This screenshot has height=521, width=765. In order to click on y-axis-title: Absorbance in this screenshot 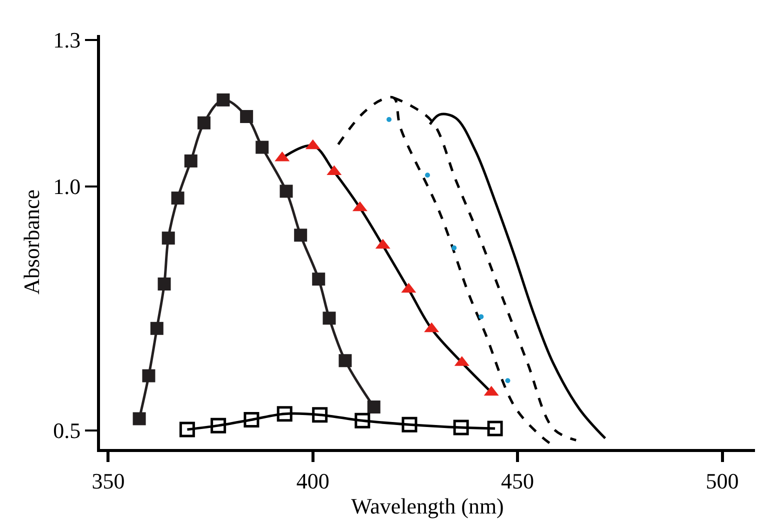, I will do `click(31, 242)`.